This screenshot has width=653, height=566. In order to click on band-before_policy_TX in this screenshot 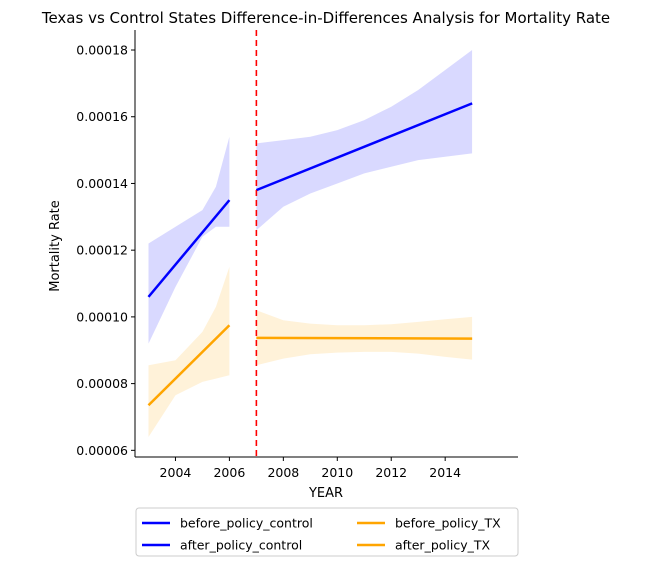, I will do `click(189, 351)`.